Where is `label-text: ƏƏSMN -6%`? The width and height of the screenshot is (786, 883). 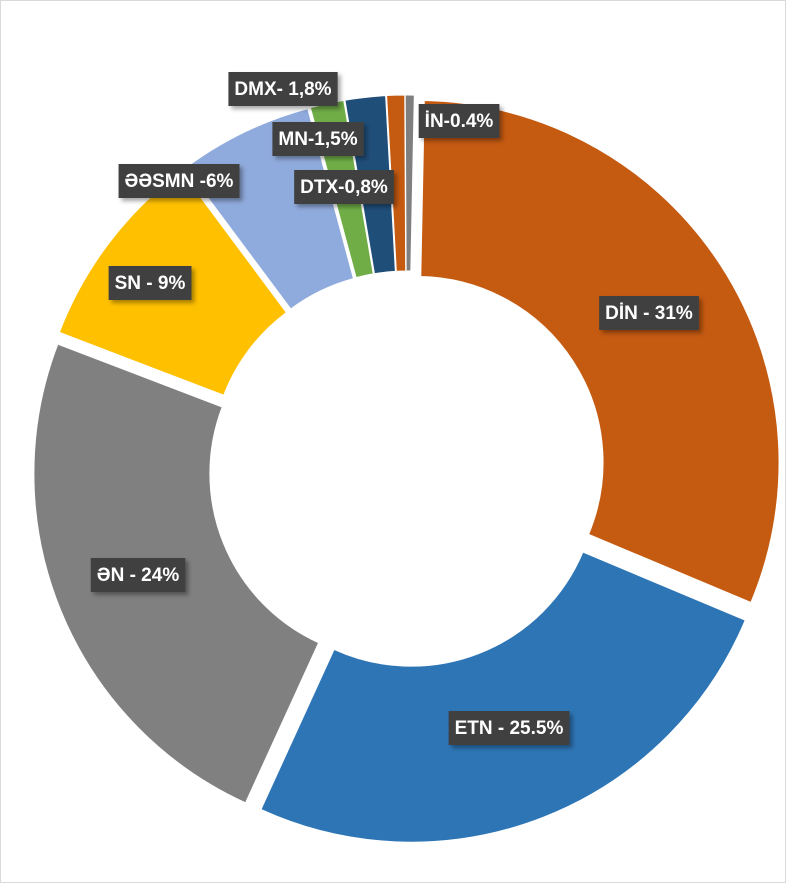 label-text: ƏƏSMN -6% is located at coordinates (179, 181).